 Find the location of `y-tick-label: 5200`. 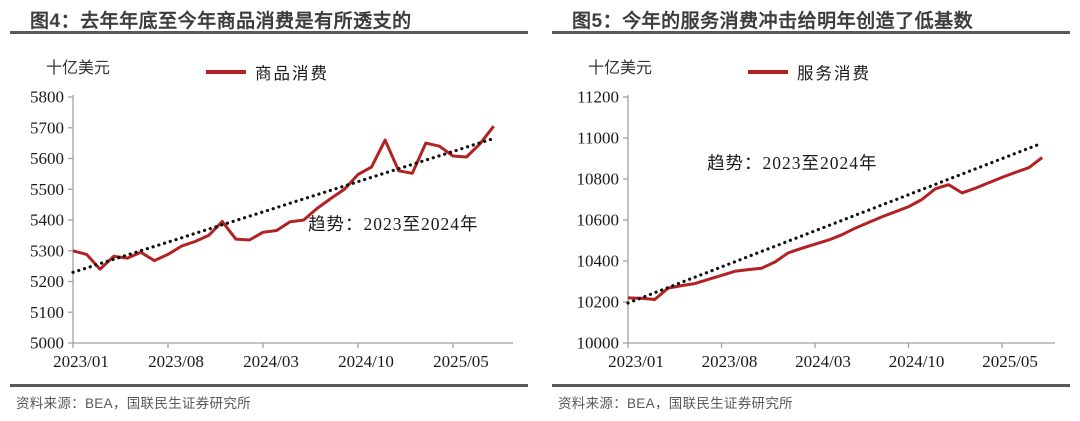

y-tick-label: 5200 is located at coordinates (47, 281).